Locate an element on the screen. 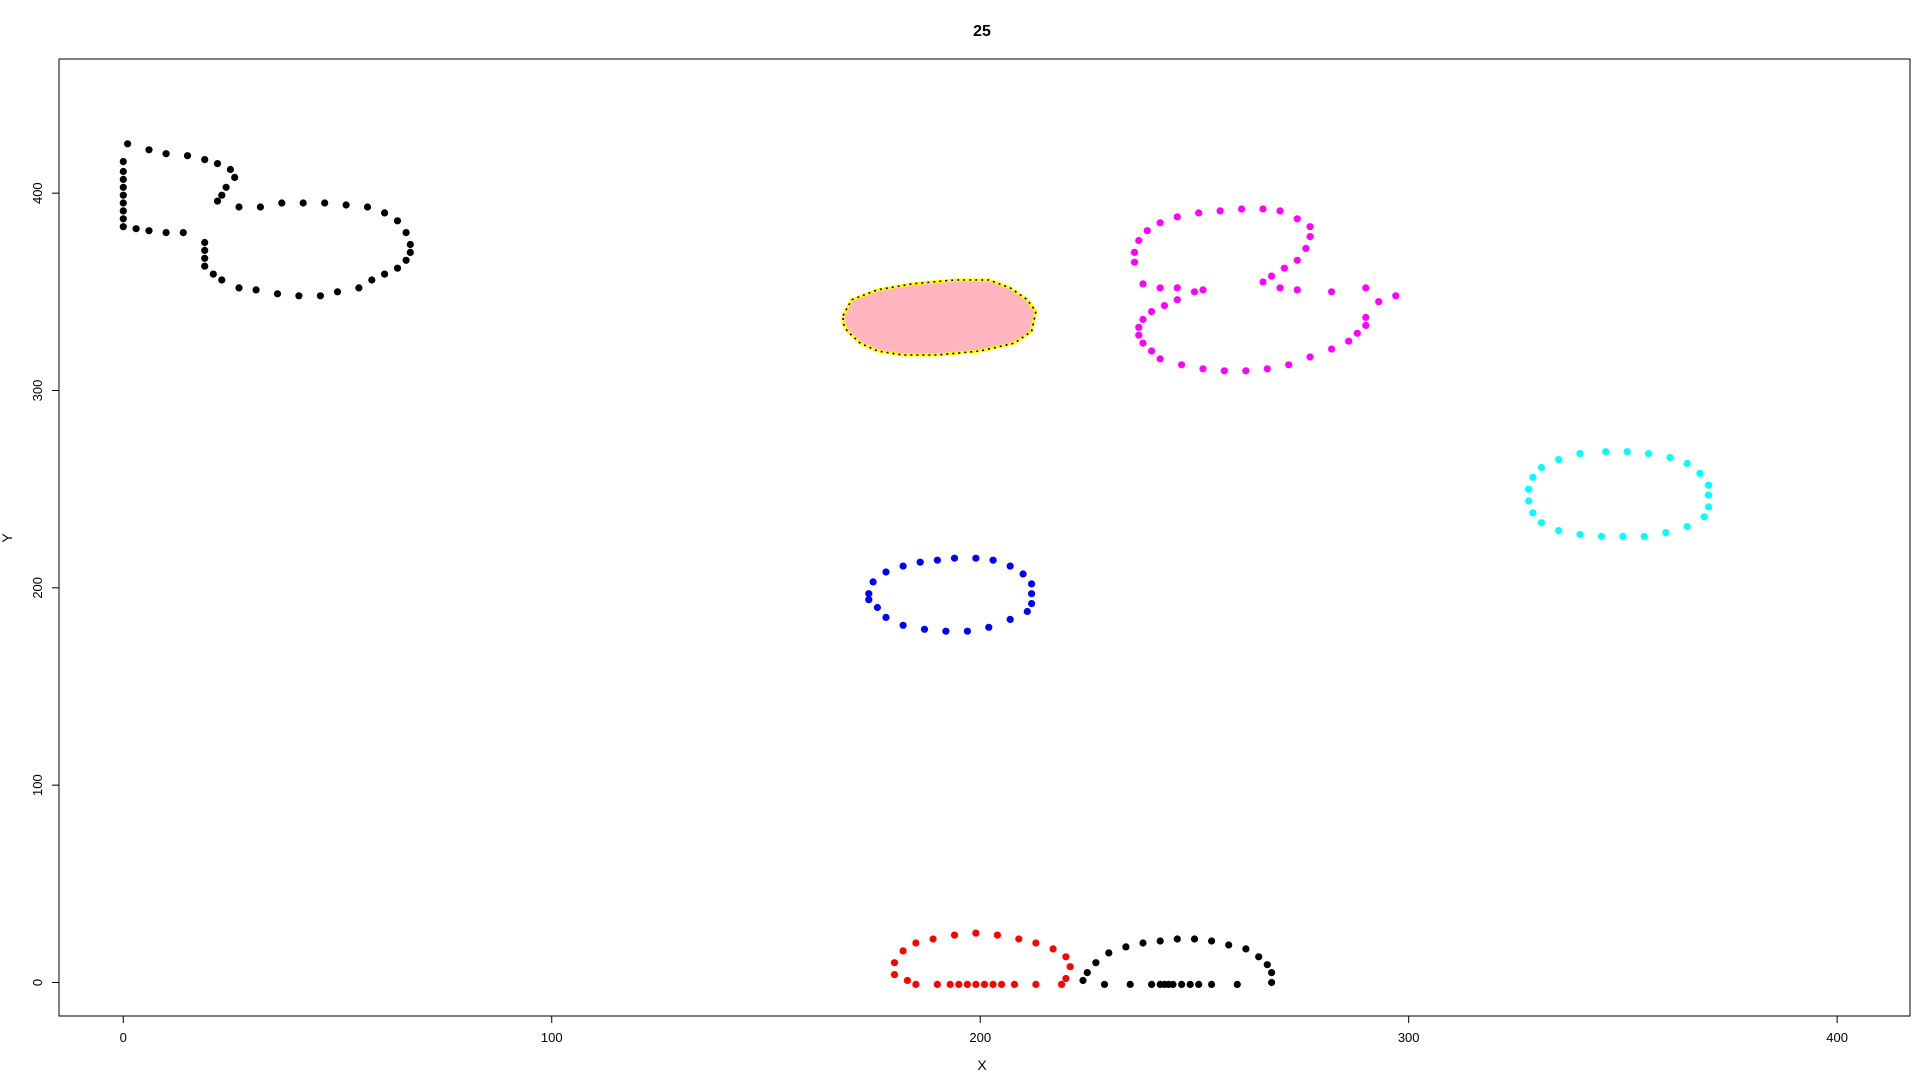 Image resolution: width=1920 pixels, height=1080 pixels. x-axis: 0 100 200 300 400 is located at coordinates (984, 1030).